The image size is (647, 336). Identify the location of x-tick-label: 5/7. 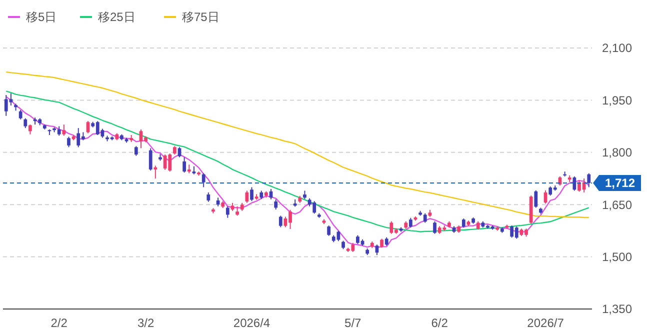
(353, 323).